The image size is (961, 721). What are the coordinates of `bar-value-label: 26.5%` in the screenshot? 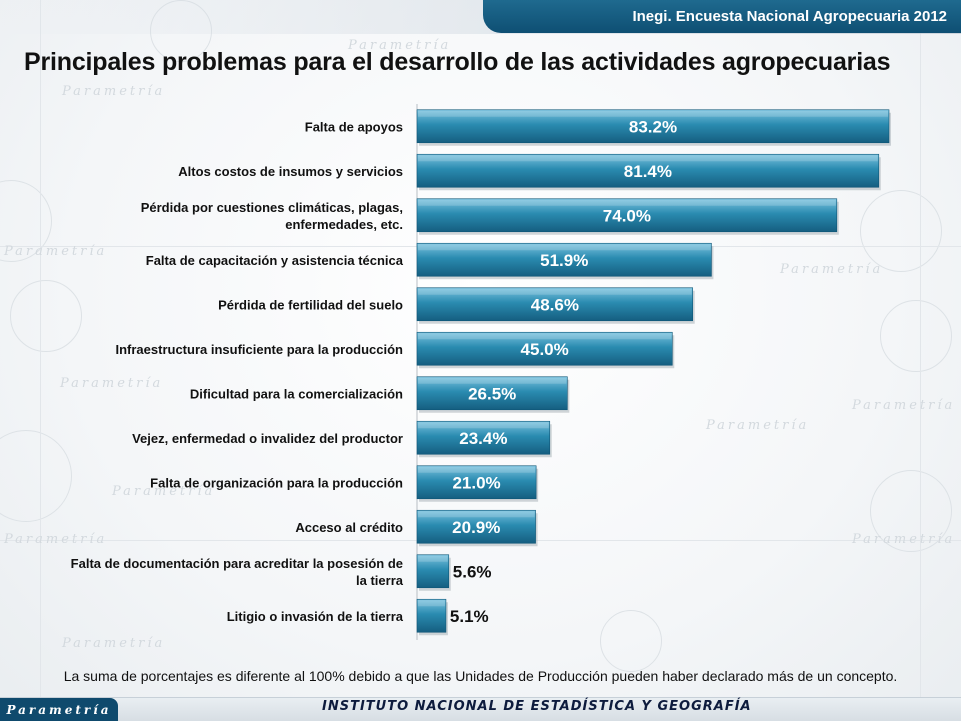 It's located at (492, 393).